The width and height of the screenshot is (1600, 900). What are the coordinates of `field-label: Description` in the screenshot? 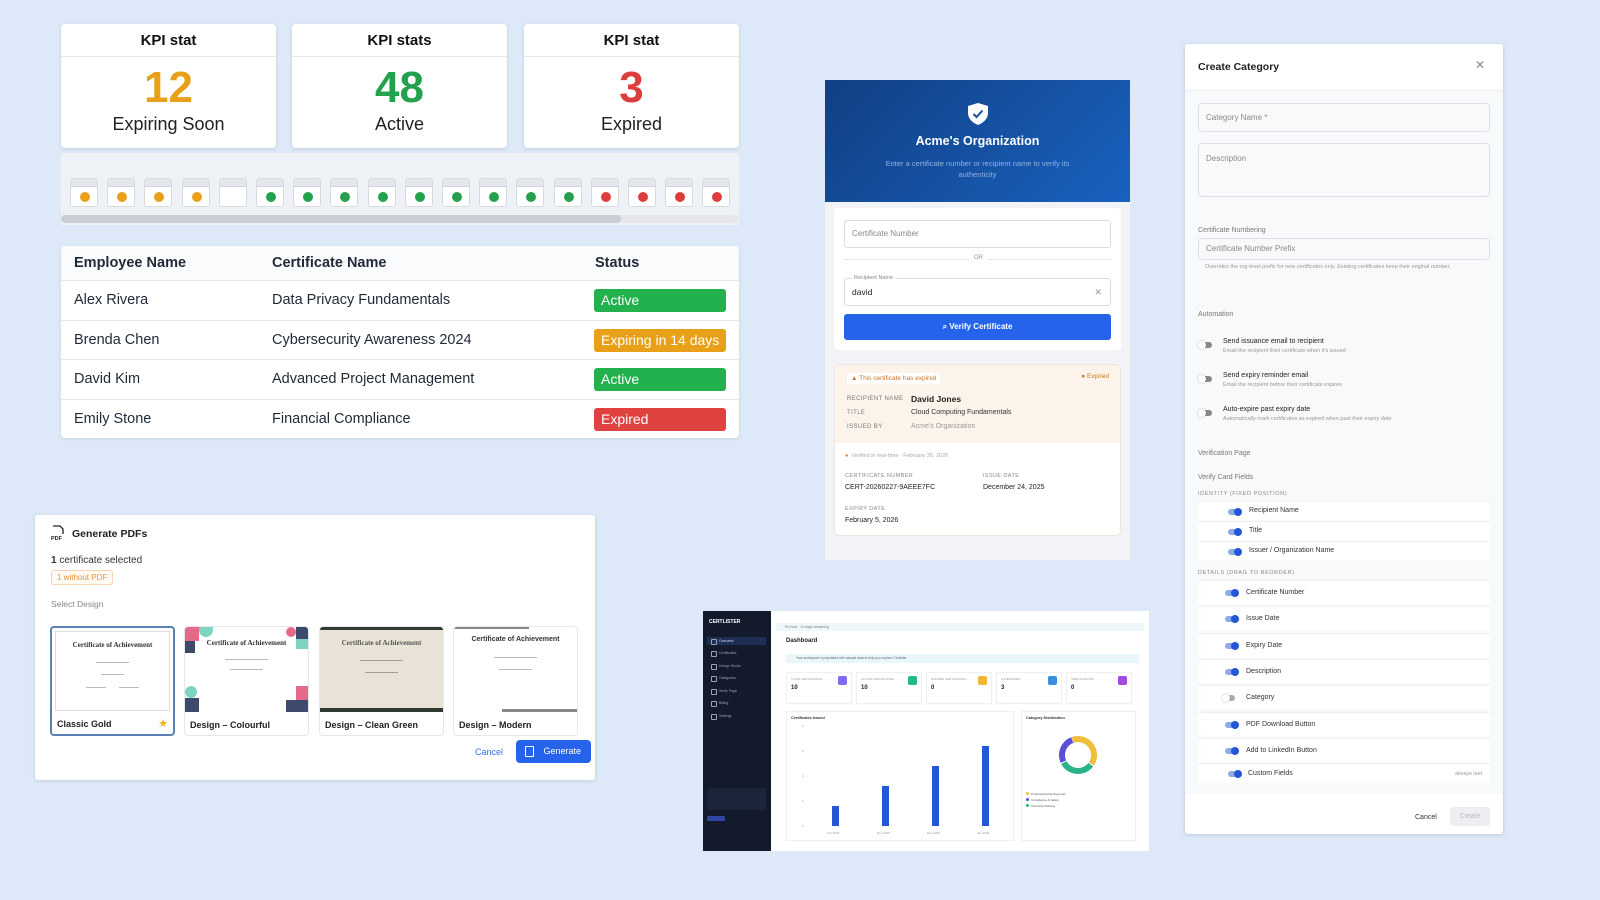 It's located at (1264, 671).